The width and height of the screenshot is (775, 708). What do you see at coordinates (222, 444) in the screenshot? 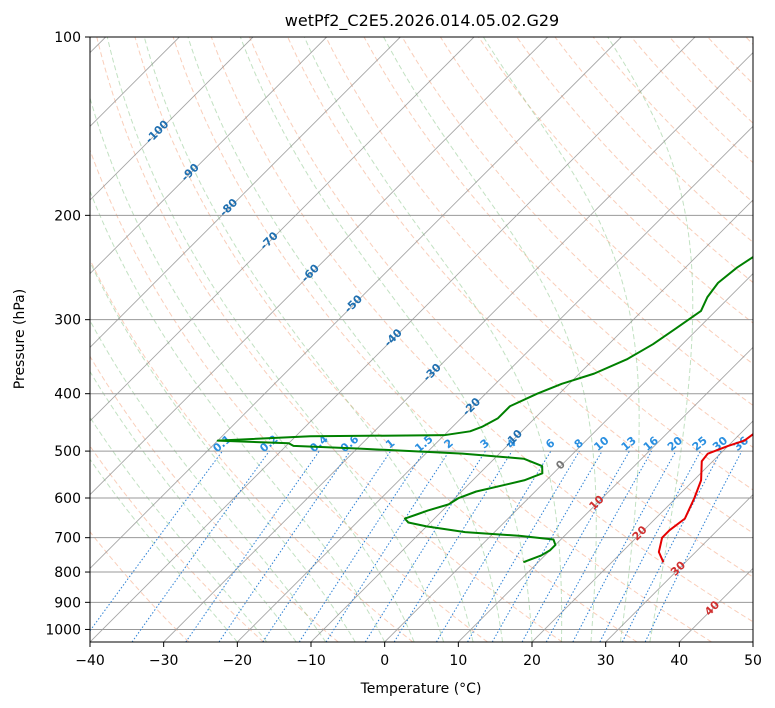
I see `mixing-ratio-label: 0.1` at bounding box center [222, 444].